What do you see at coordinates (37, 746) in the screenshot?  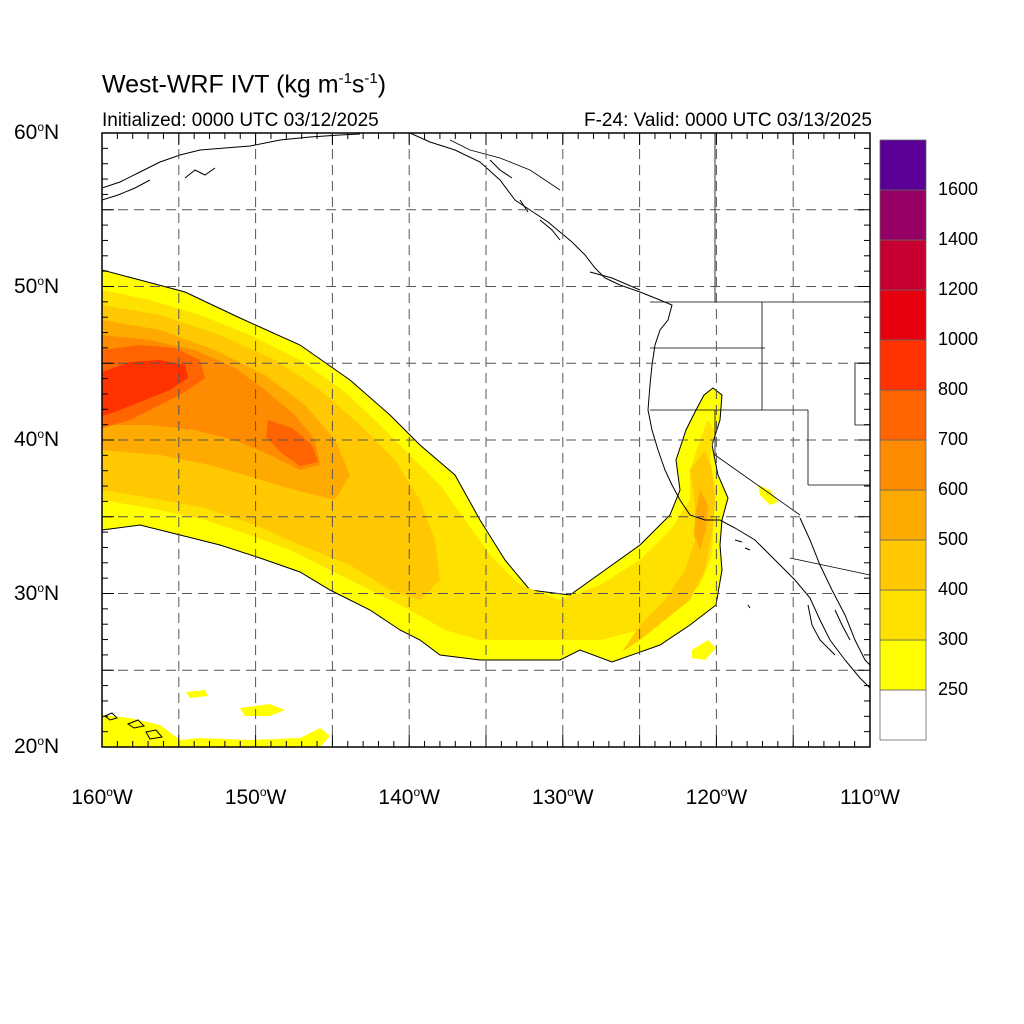 I see `lat-label: 20oN` at bounding box center [37, 746].